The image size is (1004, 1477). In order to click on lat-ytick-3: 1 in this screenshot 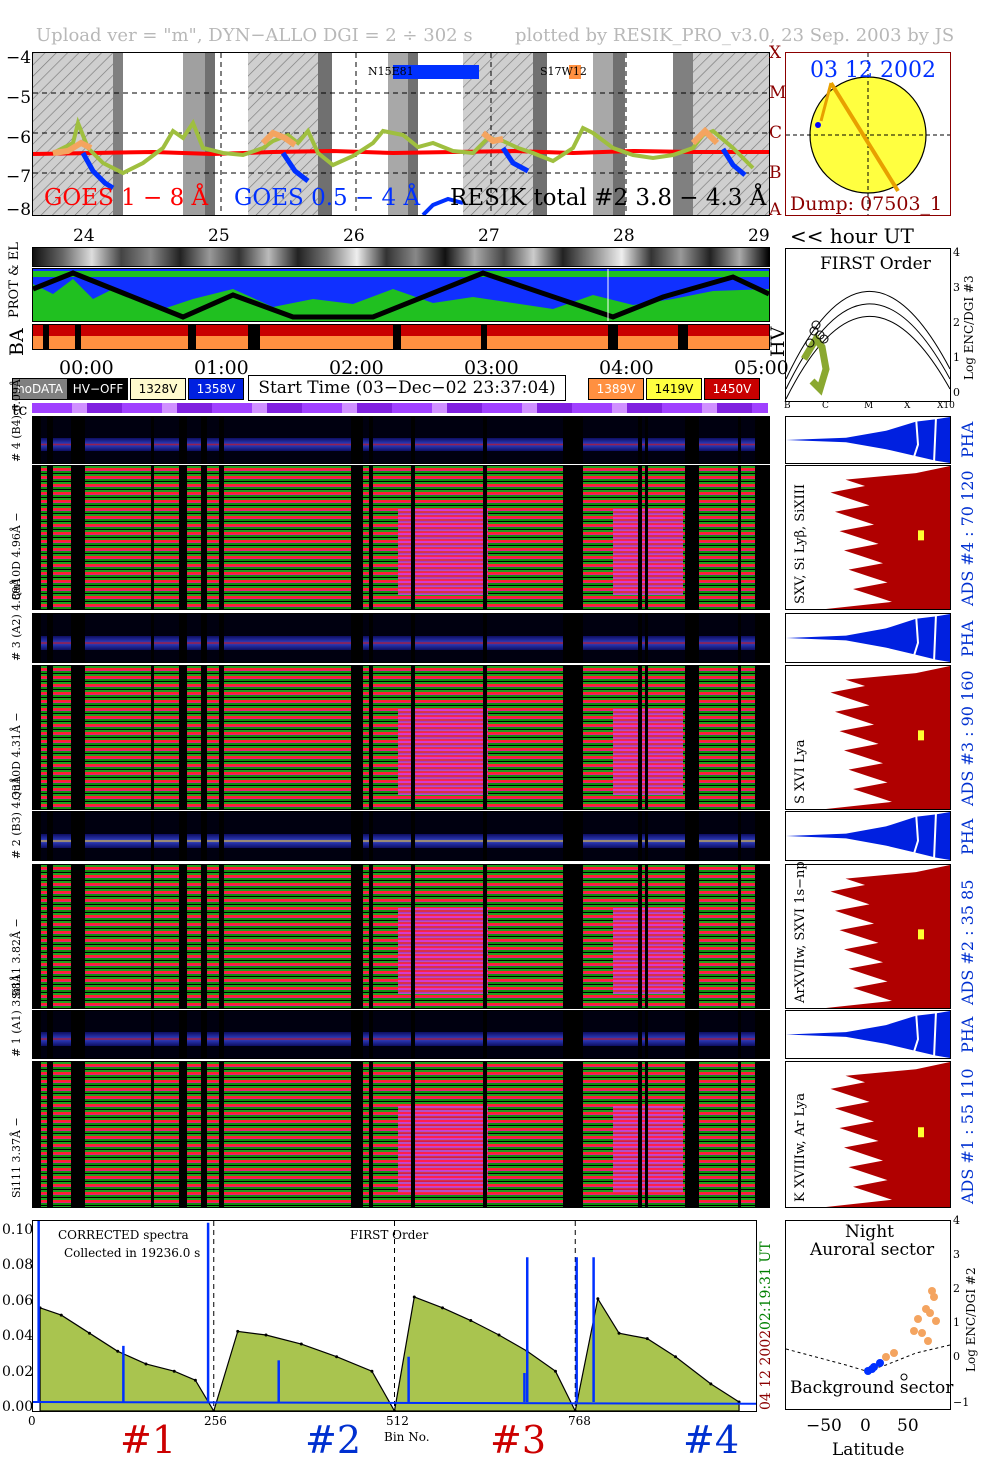, I will do `click(956, 1322)`.